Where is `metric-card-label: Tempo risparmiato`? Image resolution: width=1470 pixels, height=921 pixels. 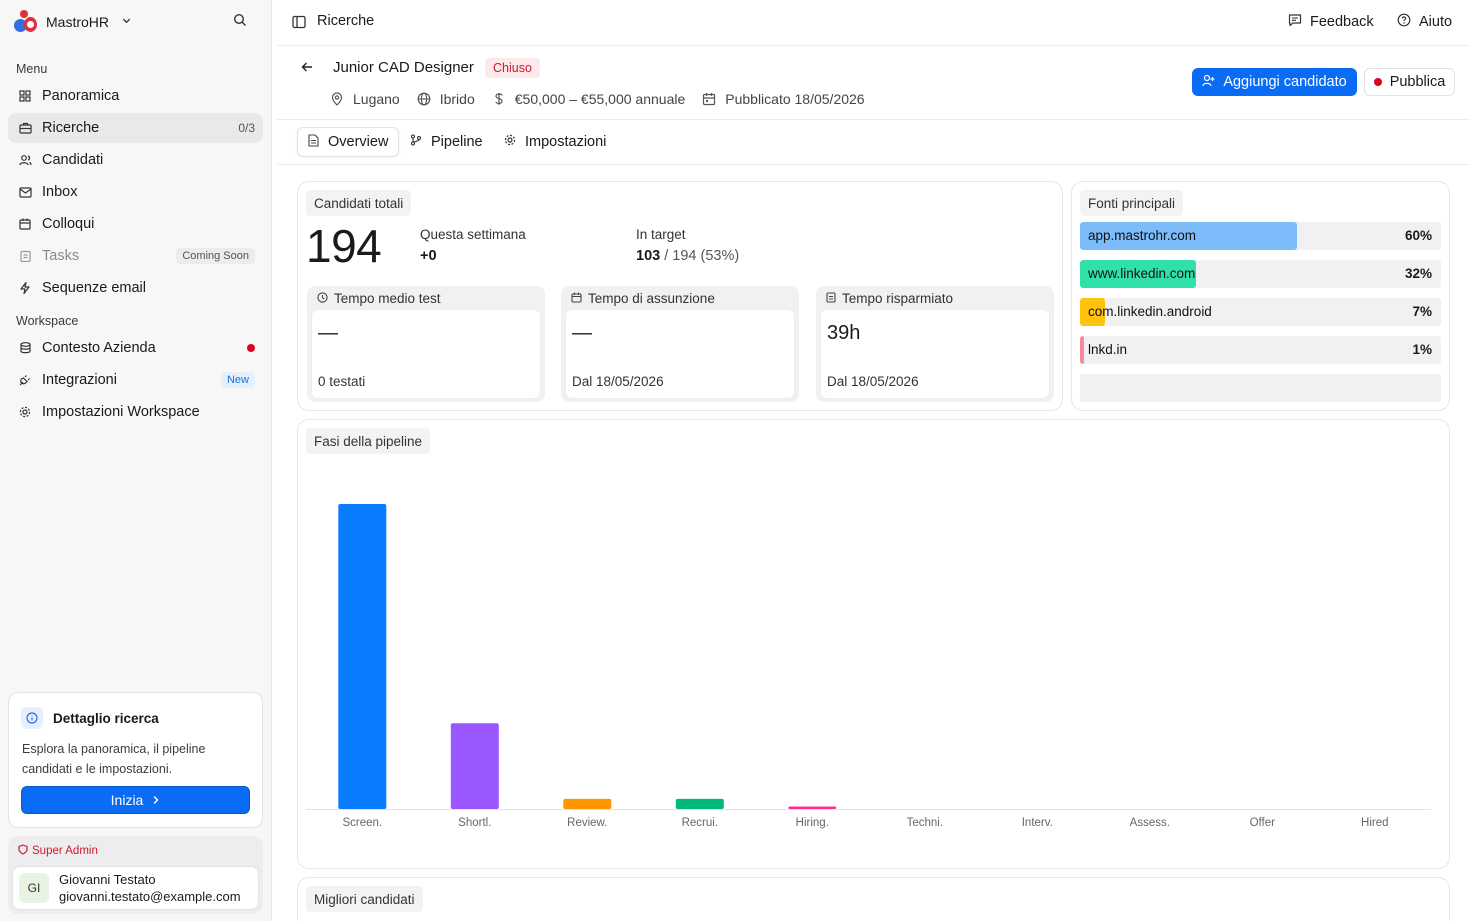
metric-card-label: Tempo risparmiato is located at coordinates (898, 298).